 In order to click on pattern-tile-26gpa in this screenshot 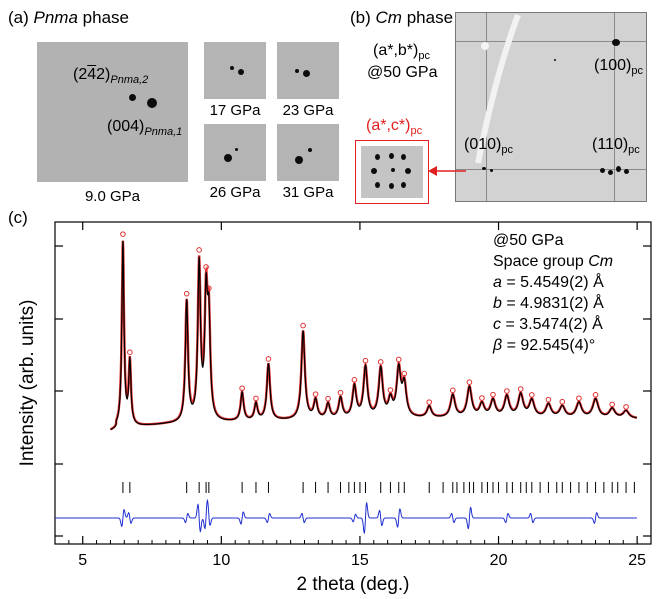, I will do `click(235, 152)`.